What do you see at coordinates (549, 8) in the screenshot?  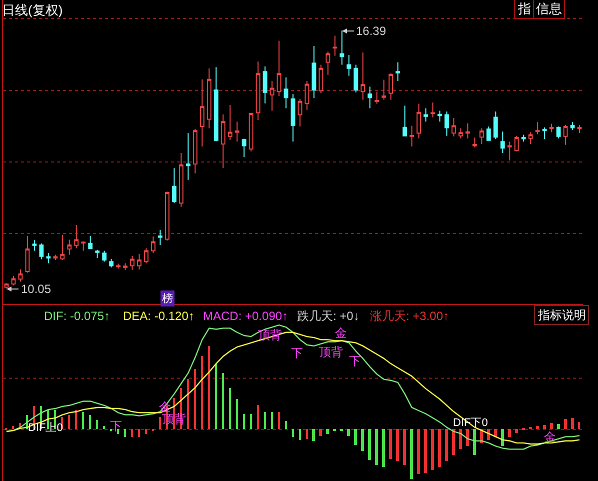 I see `annotation: 信息` at bounding box center [549, 8].